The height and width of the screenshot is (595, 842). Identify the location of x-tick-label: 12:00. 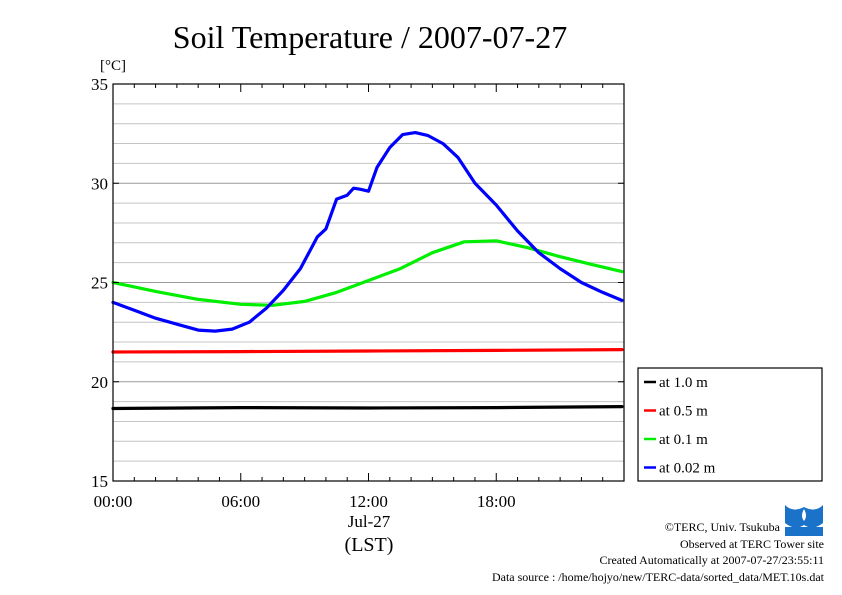
(368, 501).